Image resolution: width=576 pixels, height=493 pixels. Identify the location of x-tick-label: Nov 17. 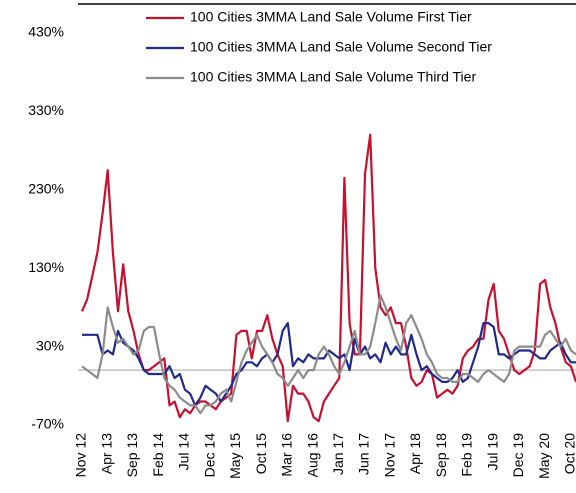
(389, 455).